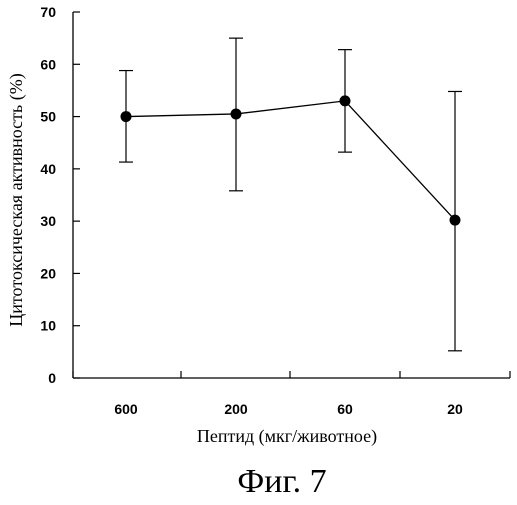 This screenshot has height=505, width=517. What do you see at coordinates (281, 481) in the screenshot?
I see `figure-caption: Фиг. 7` at bounding box center [281, 481].